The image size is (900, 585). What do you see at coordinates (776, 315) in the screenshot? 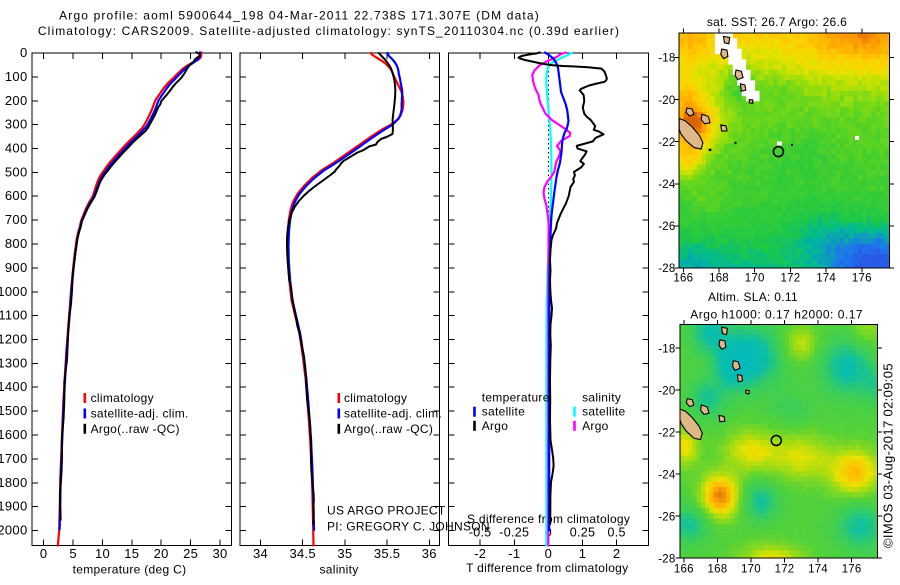
I see `svg-text: Argo h1000: 0.17 h2000: 0.17` at bounding box center [776, 315].